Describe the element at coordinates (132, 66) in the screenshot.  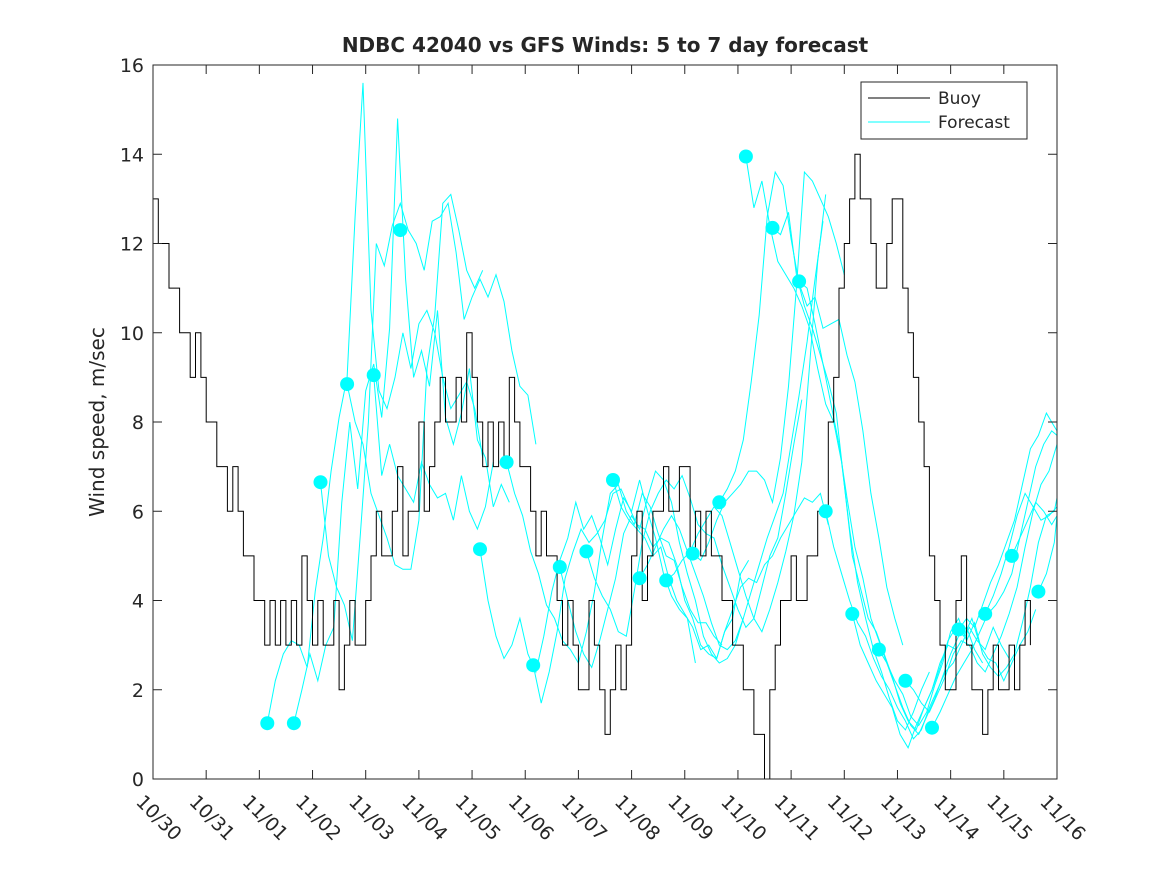
I see `y-tick-label: 16` at that location.